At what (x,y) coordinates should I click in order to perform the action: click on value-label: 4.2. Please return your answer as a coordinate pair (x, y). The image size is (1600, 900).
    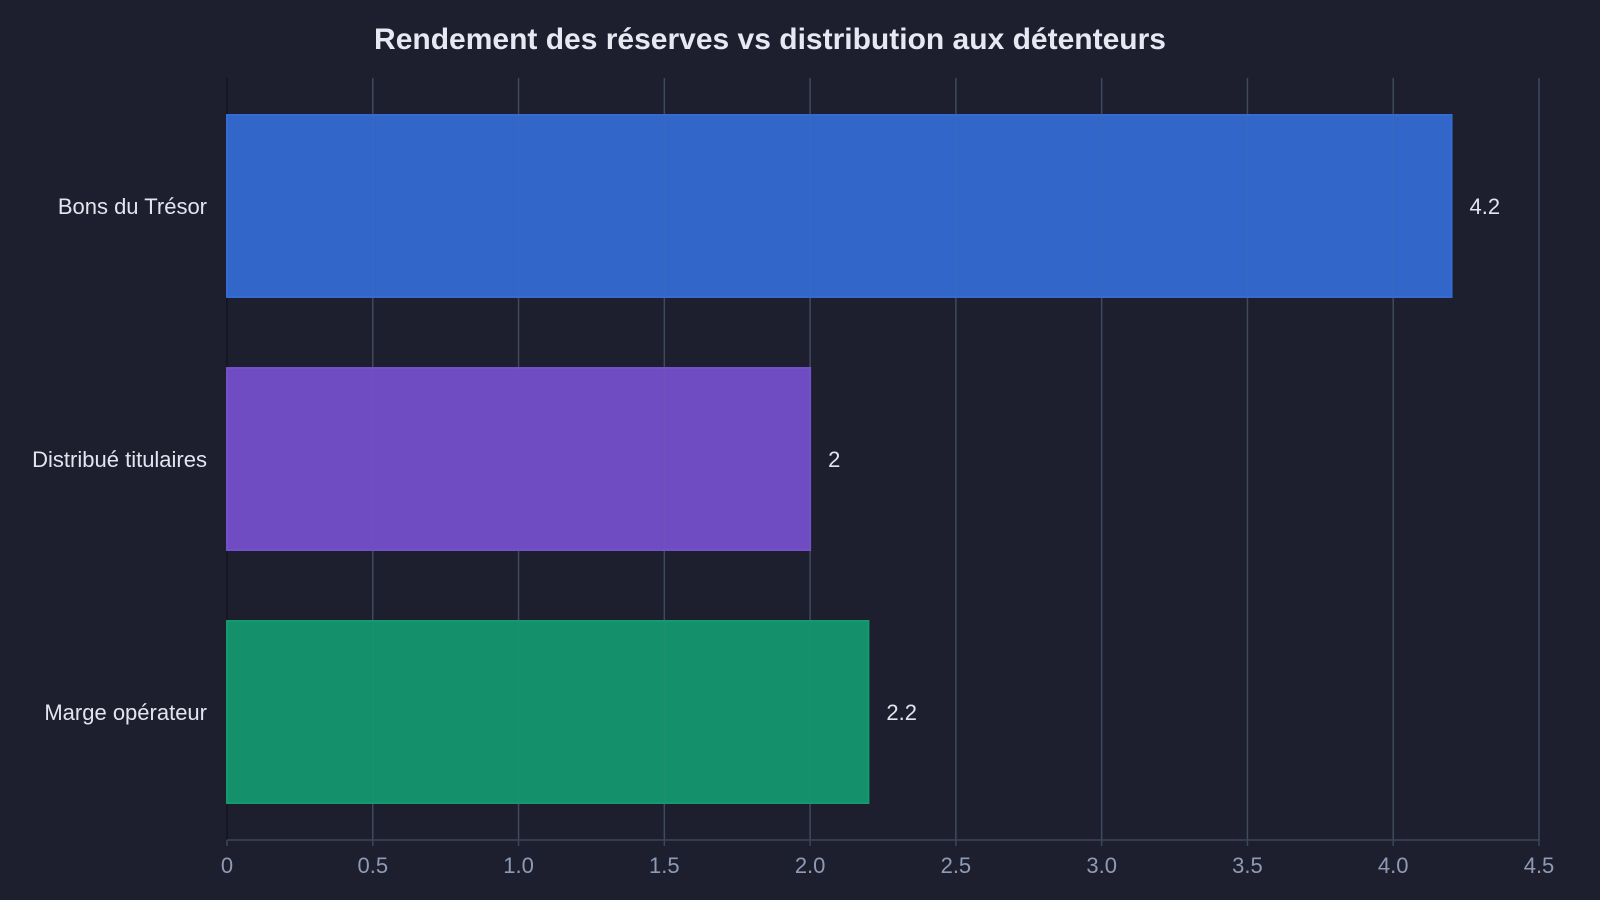
    Looking at the image, I should click on (1485, 206).